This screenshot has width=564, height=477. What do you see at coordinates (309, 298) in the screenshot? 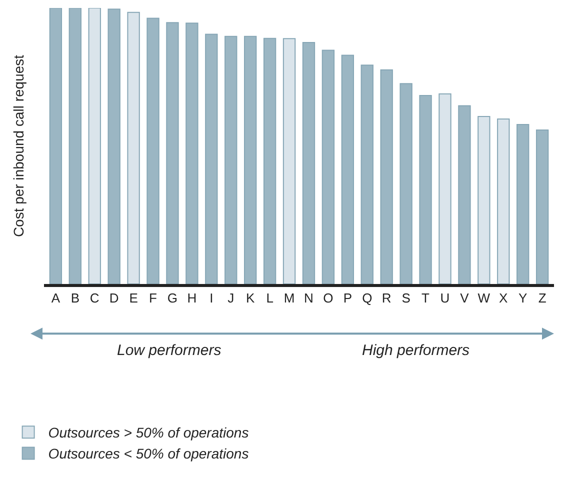
I see `x-tick-label: N` at bounding box center [309, 298].